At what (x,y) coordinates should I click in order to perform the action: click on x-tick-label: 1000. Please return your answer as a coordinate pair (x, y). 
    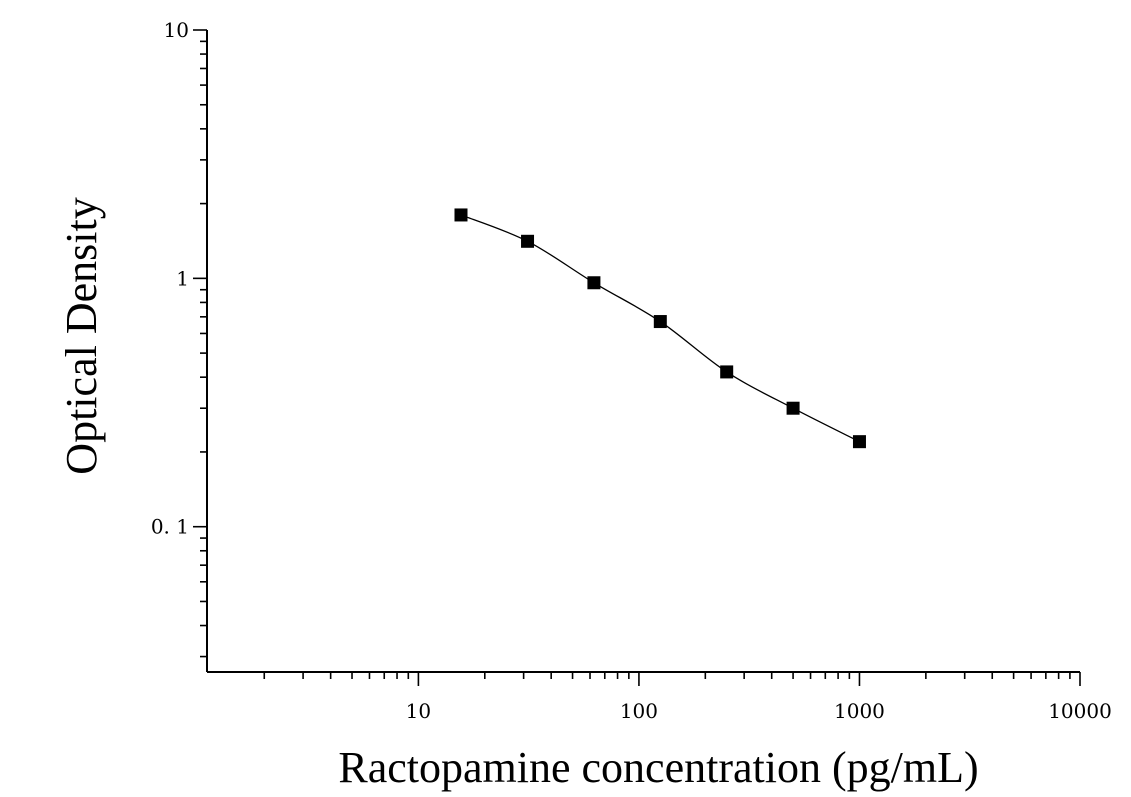
    Looking at the image, I should click on (859, 711).